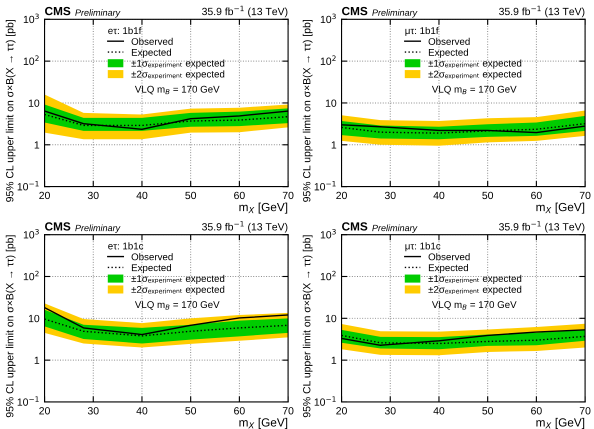 The height and width of the screenshot is (429, 594). What do you see at coordinates (422, 247) in the screenshot?
I see `legend-title: μτ: 1b1c` at bounding box center [422, 247].